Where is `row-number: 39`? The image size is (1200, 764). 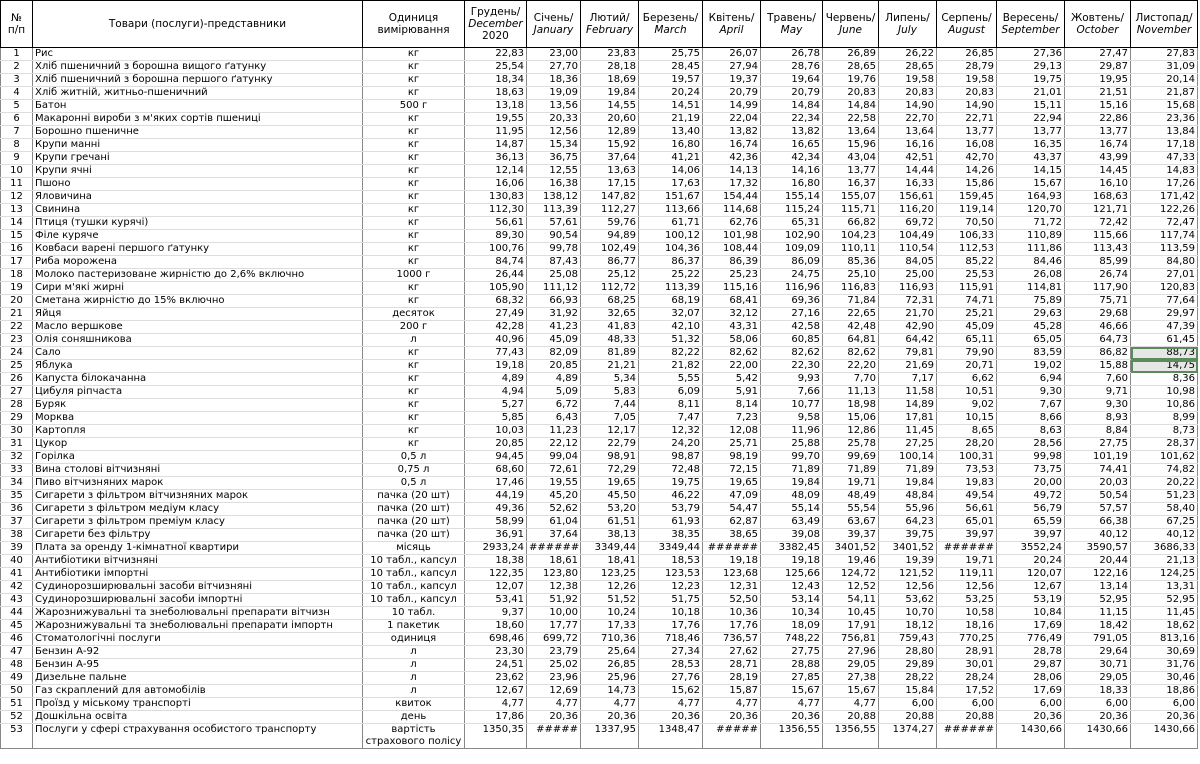
row-number: 39 is located at coordinates (16, 548).